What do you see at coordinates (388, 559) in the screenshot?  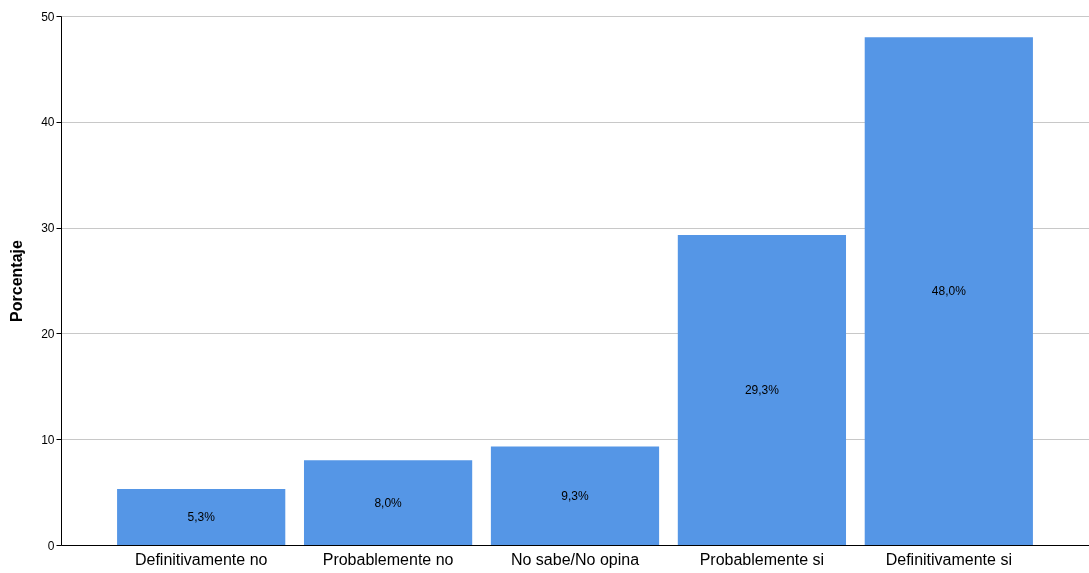 I see `x-tick-label: Probablemente no` at bounding box center [388, 559].